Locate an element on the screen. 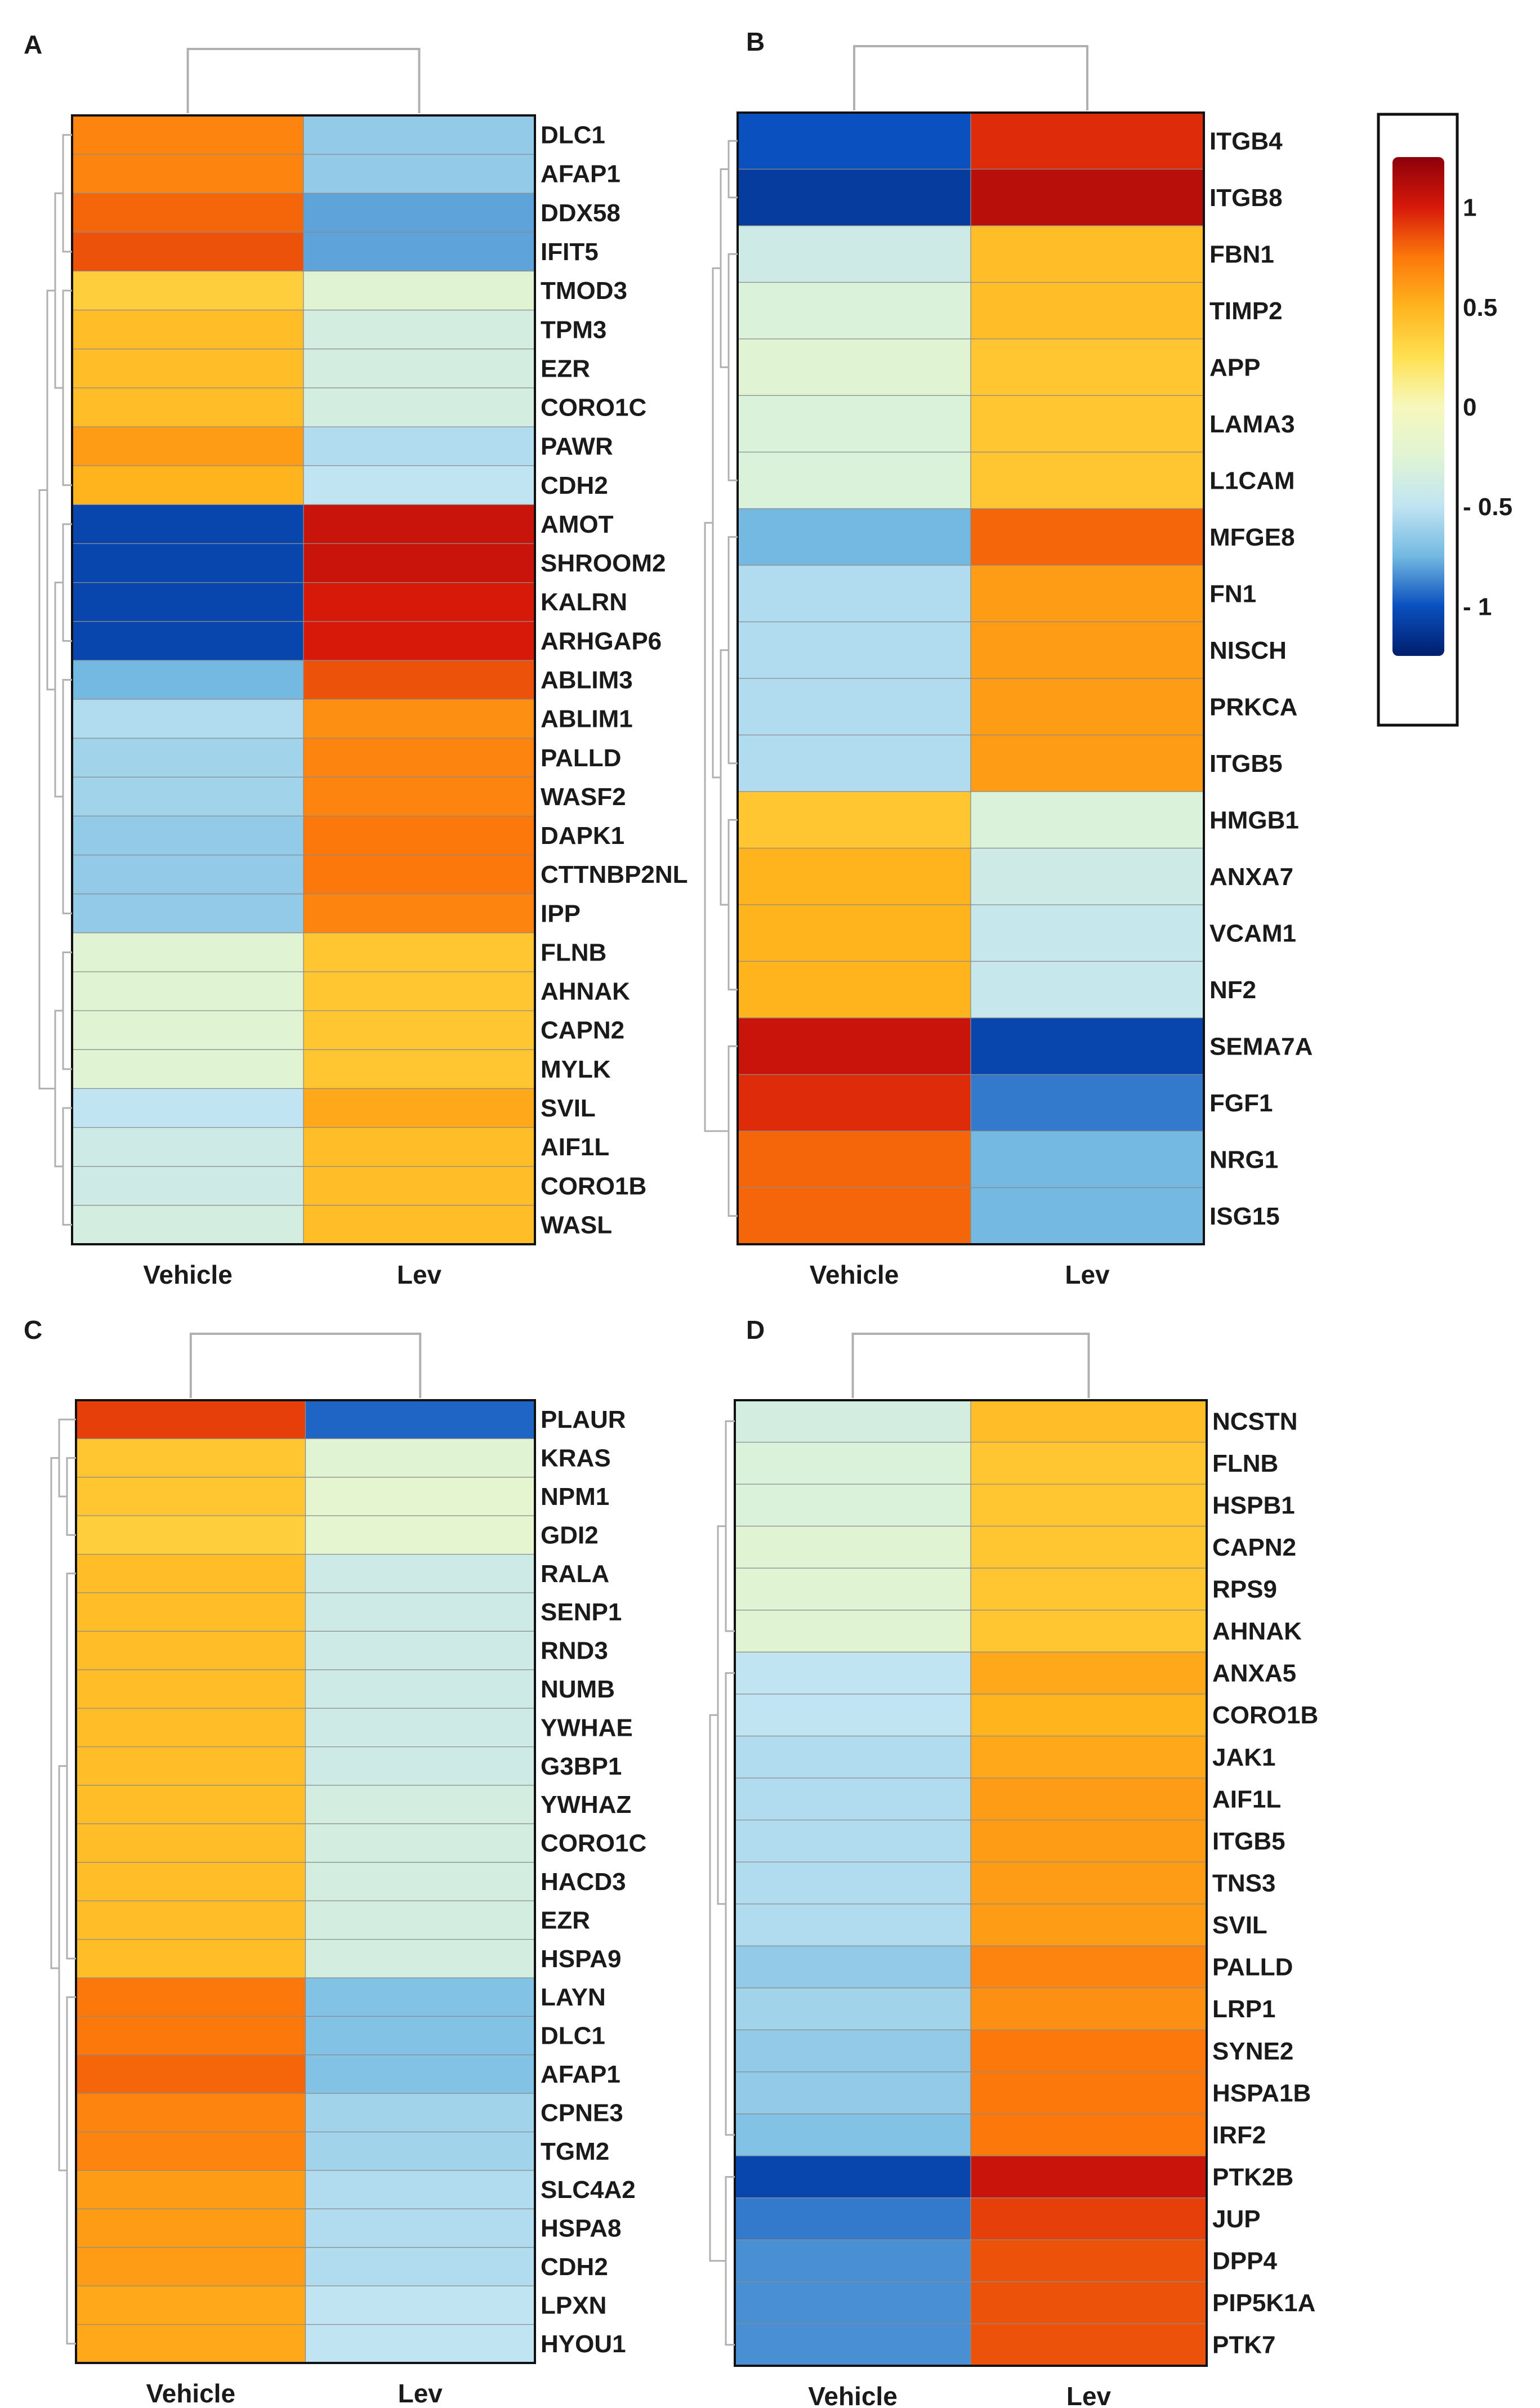 Image resolution: width=1540 pixels, height=2408 pixels. row-label: DAPK1 is located at coordinates (582, 836).